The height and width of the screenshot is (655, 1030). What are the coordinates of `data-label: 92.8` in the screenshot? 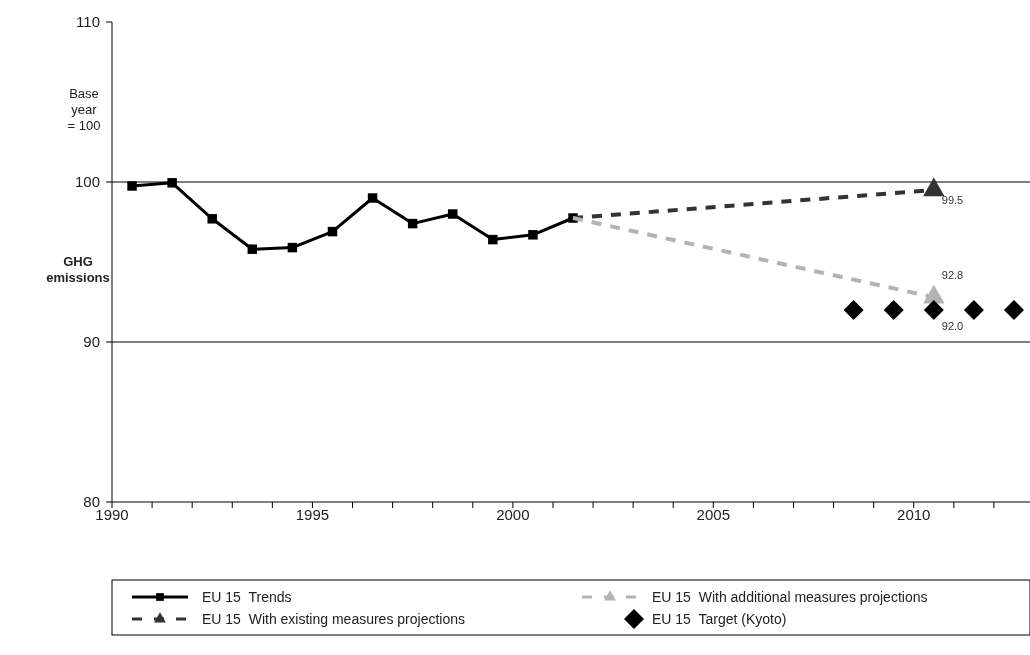 It's located at (952, 275).